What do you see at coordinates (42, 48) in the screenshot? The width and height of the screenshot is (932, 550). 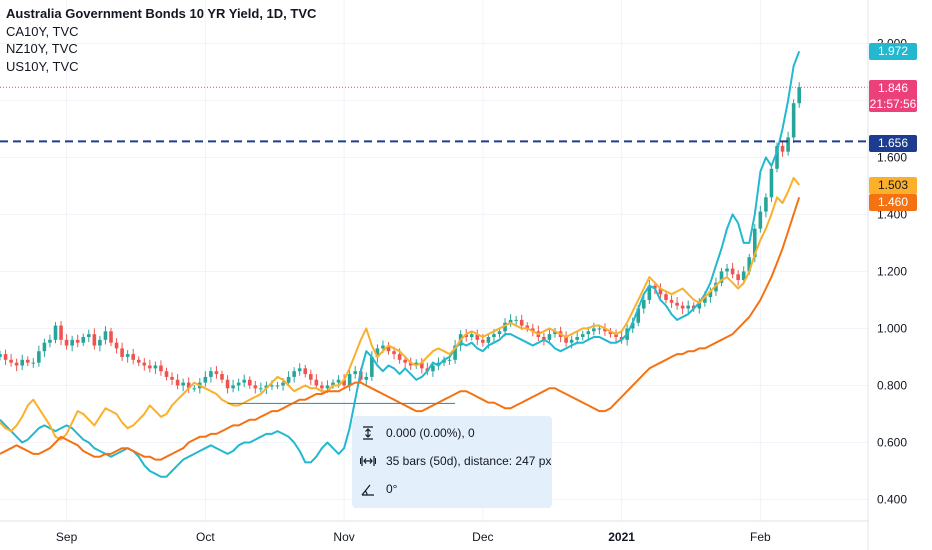 I see `legend-nz10y: NZ10Y, TVC` at bounding box center [42, 48].